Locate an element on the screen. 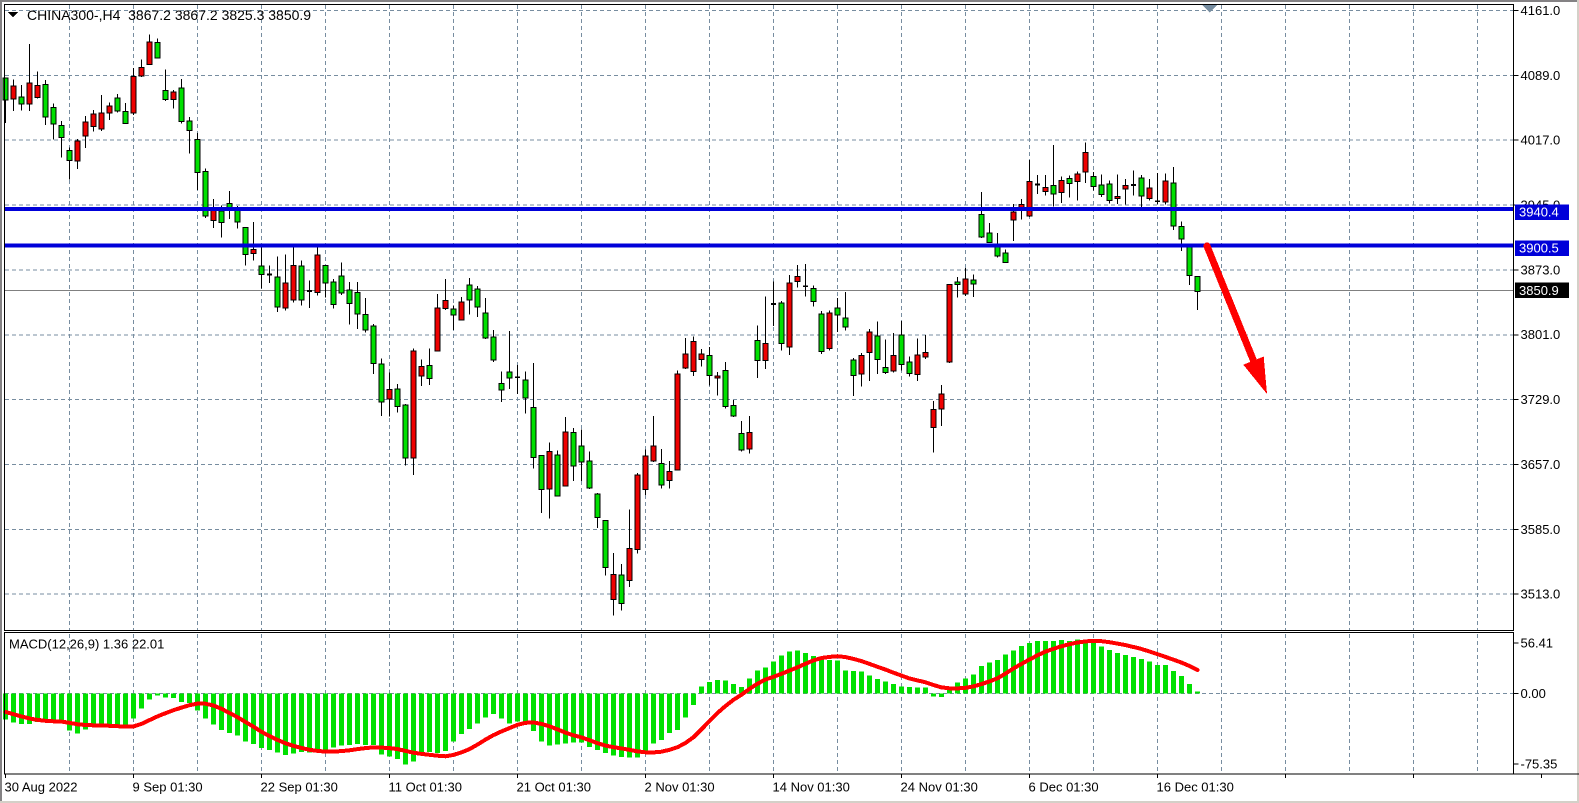 The width and height of the screenshot is (1579, 803). svg-text: 14 Nov 01:30 is located at coordinates (811, 787).